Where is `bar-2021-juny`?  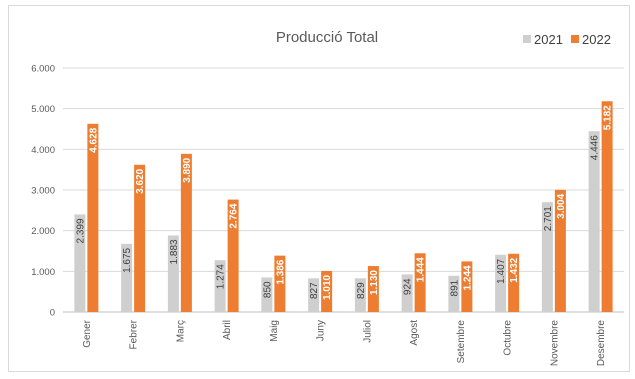 bar-2021-juny is located at coordinates (314, 295).